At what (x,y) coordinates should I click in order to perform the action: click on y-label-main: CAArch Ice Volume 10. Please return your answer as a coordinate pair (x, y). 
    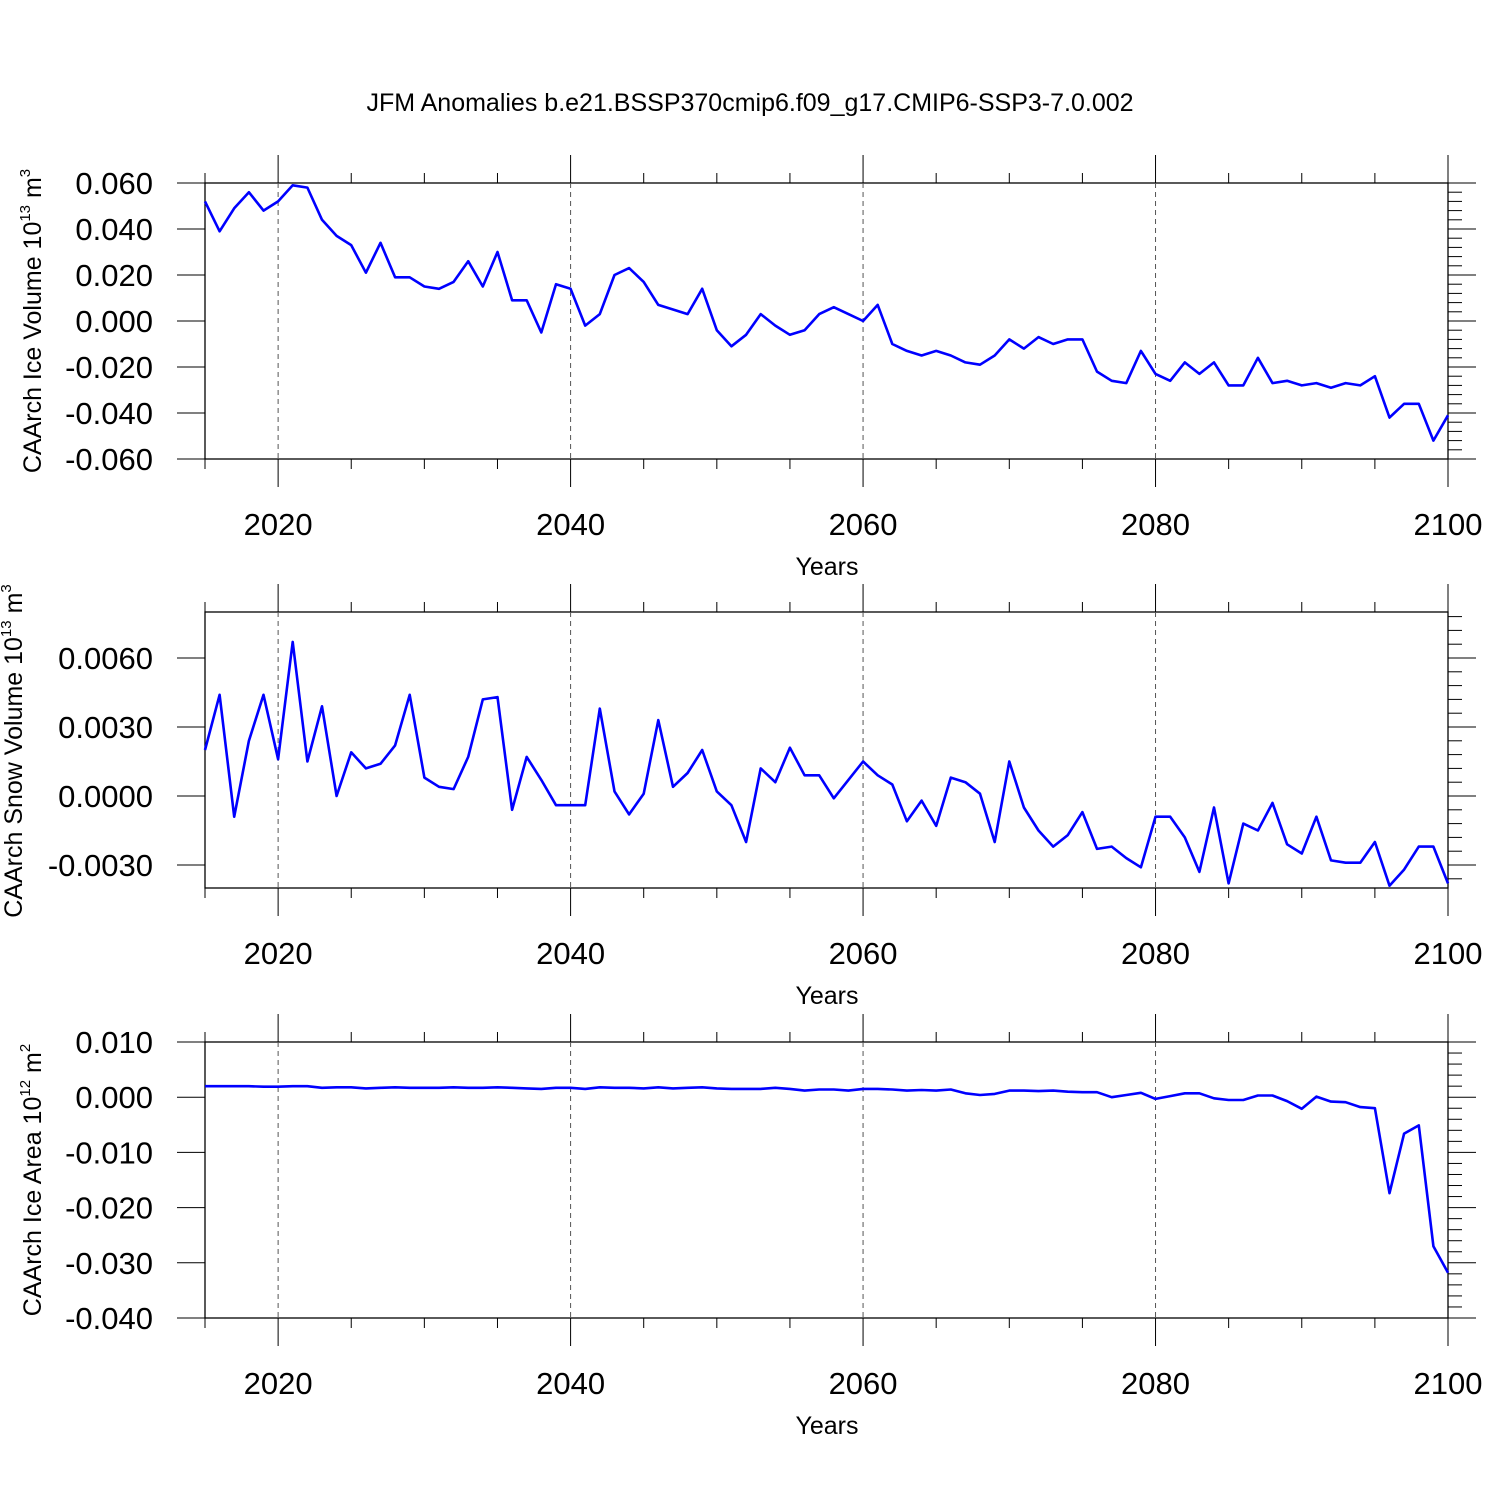
    Looking at the image, I should click on (33, 348).